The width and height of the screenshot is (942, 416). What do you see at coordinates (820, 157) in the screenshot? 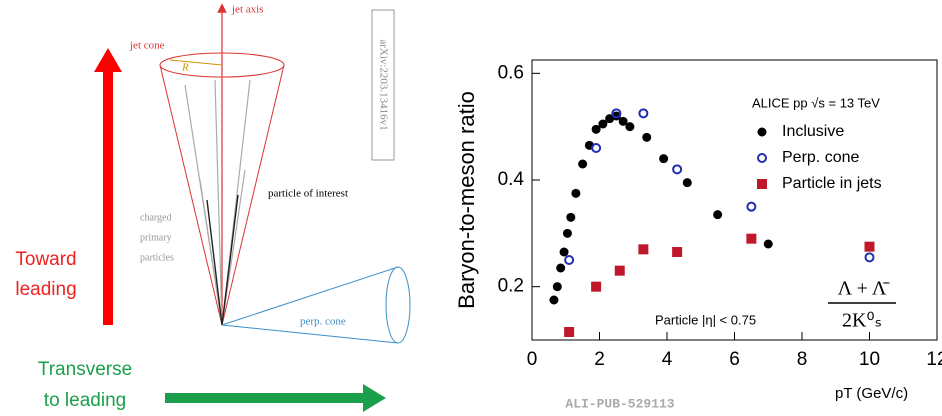
I see `legend-label: Perp. cone` at bounding box center [820, 157].